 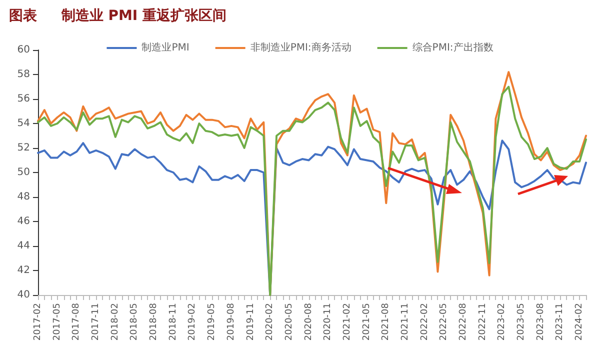 What do you see at coordinates (463, 321) in the screenshot?
I see `x-tick-label: 2022-08` at bounding box center [463, 321].